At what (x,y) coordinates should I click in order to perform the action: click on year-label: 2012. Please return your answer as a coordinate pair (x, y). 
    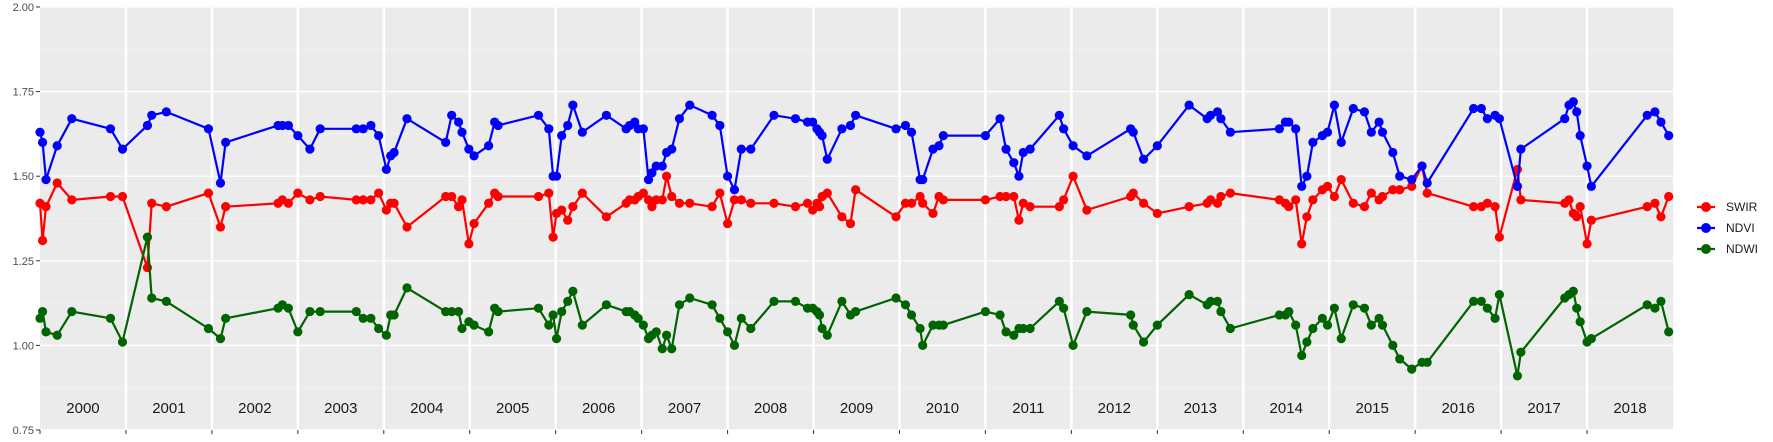
    Looking at the image, I should click on (1114, 408).